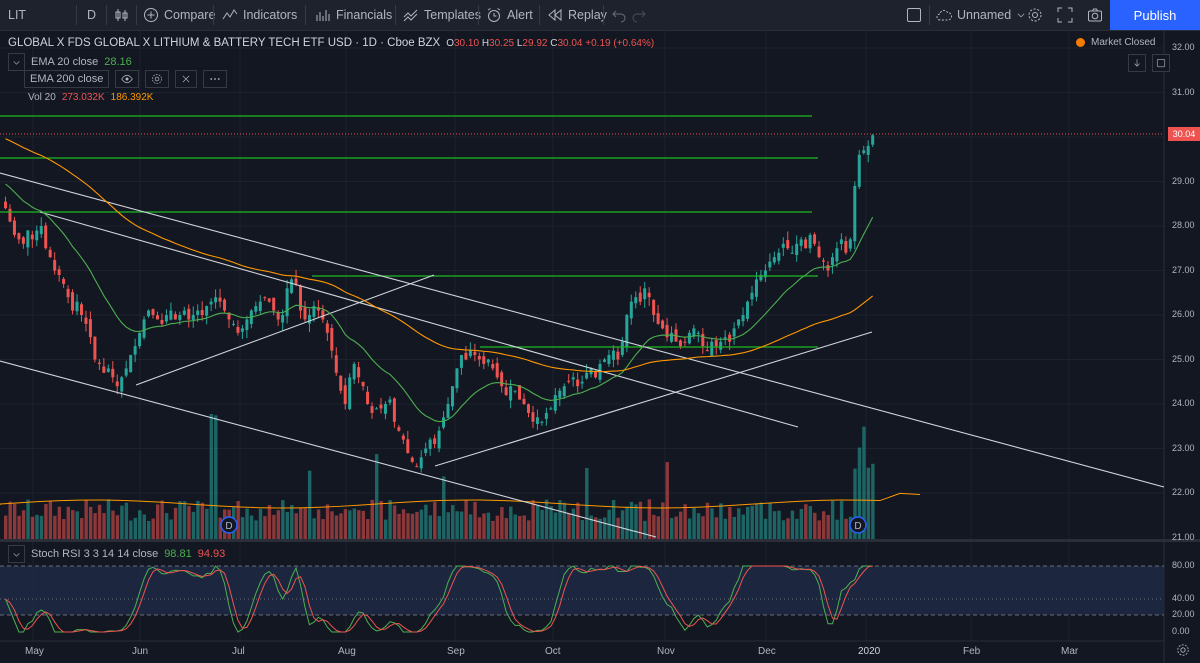 Image resolution: width=1200 pixels, height=663 pixels. I want to click on high-label: H, so click(485, 43).